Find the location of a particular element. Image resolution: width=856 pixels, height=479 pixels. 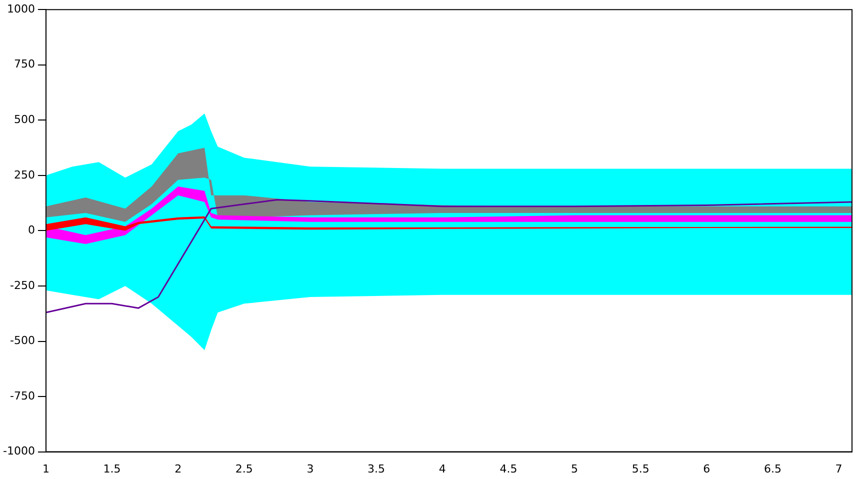

y-tick-label: 500 is located at coordinates (24, 119).